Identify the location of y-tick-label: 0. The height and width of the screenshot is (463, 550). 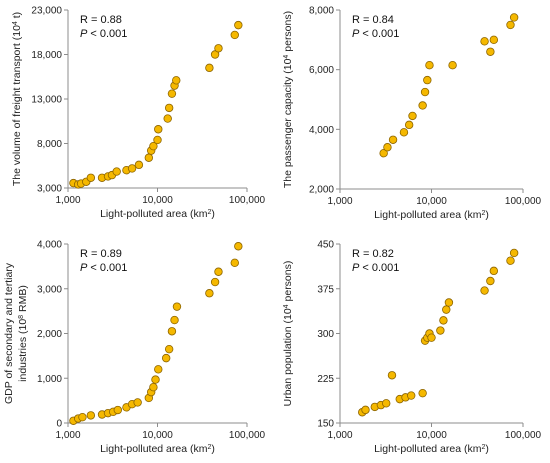
(59, 424).